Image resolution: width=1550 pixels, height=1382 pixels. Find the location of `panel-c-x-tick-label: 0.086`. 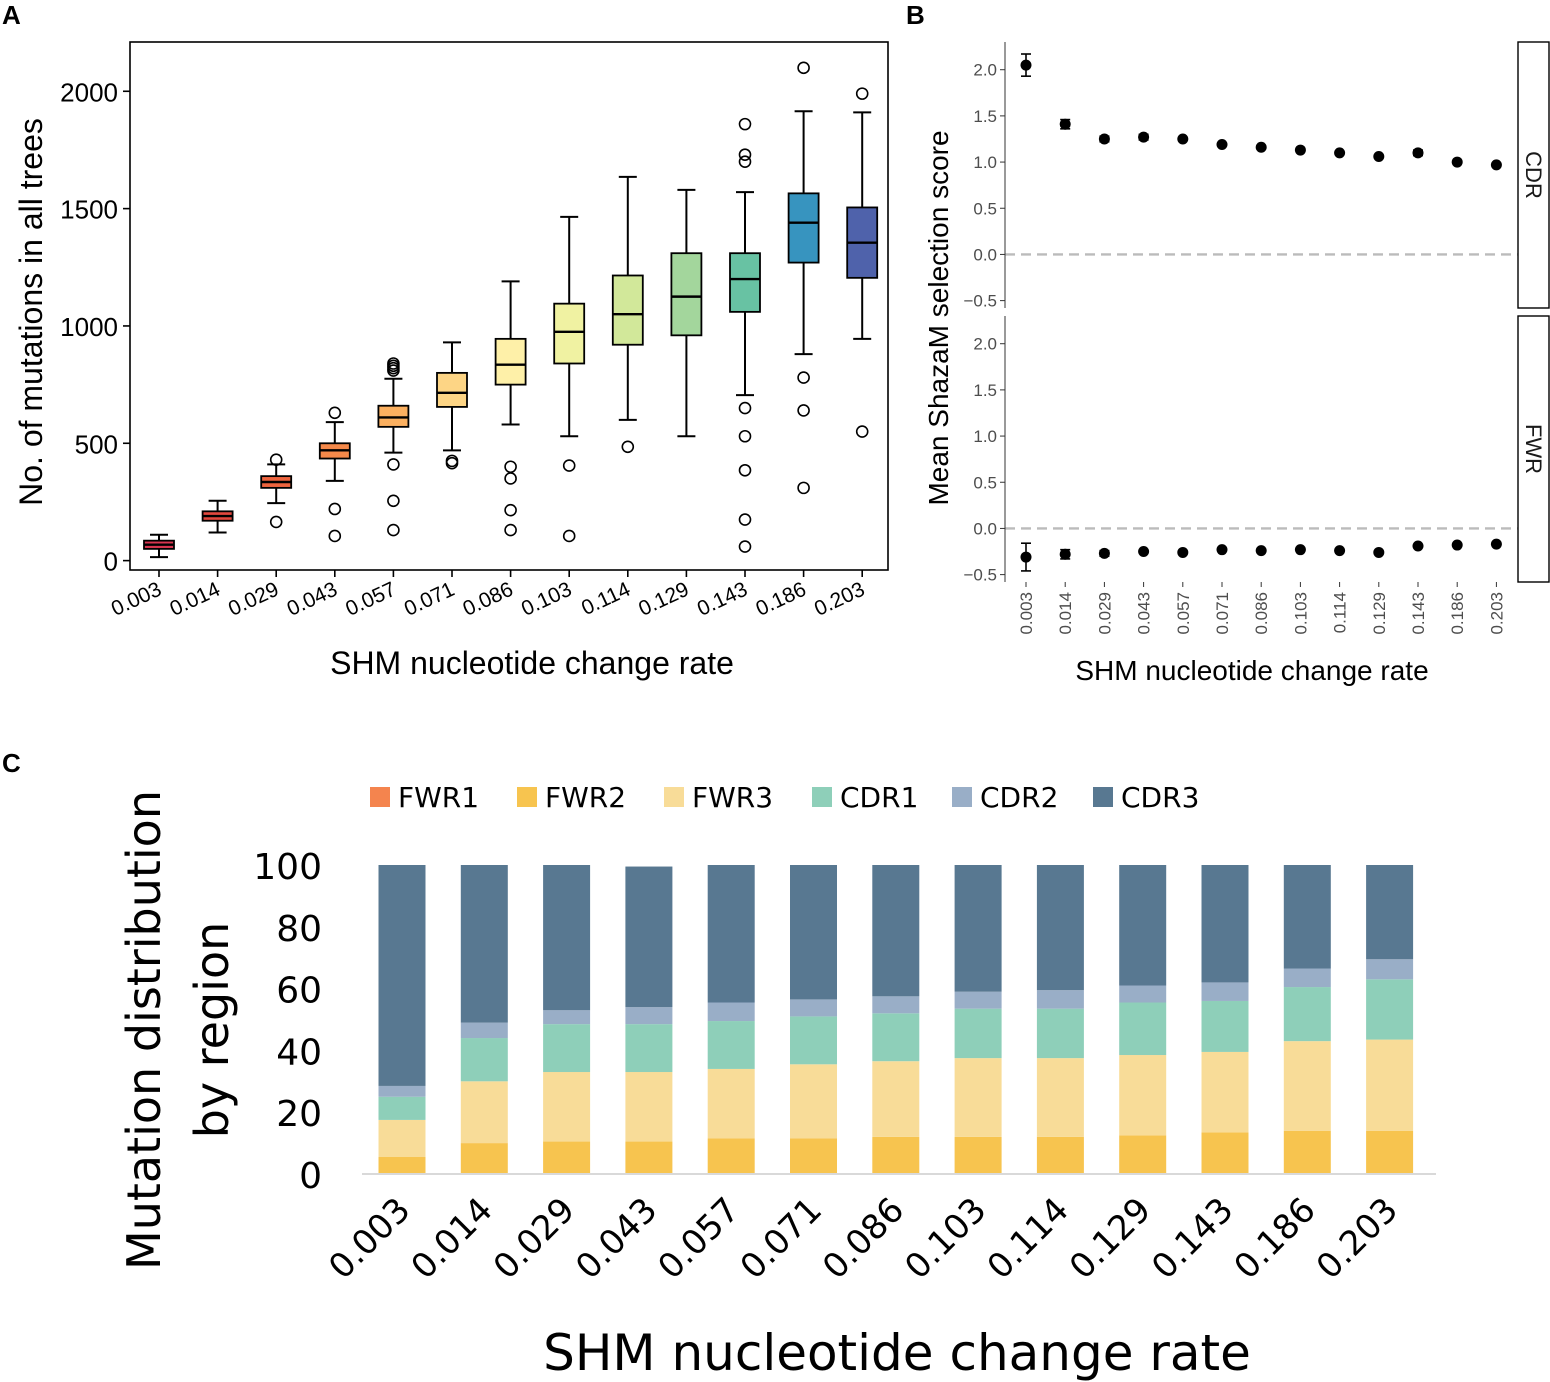

panel-c-x-tick-label: 0.086 is located at coordinates (863, 1238).